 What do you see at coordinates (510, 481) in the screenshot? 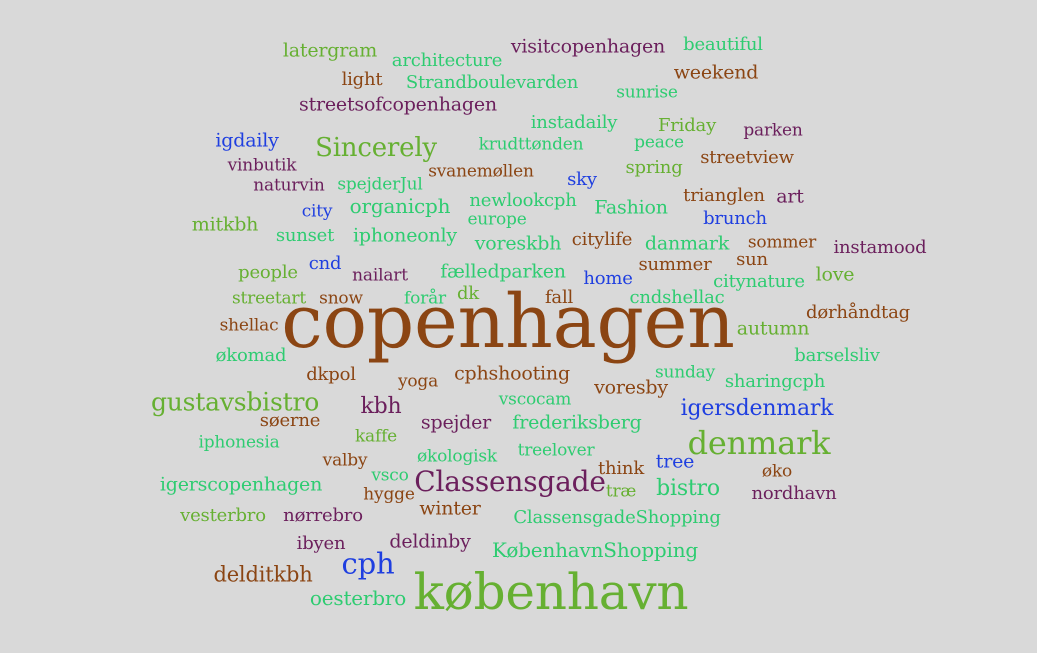
I see `word-classensgade: Classensgade` at bounding box center [510, 481].